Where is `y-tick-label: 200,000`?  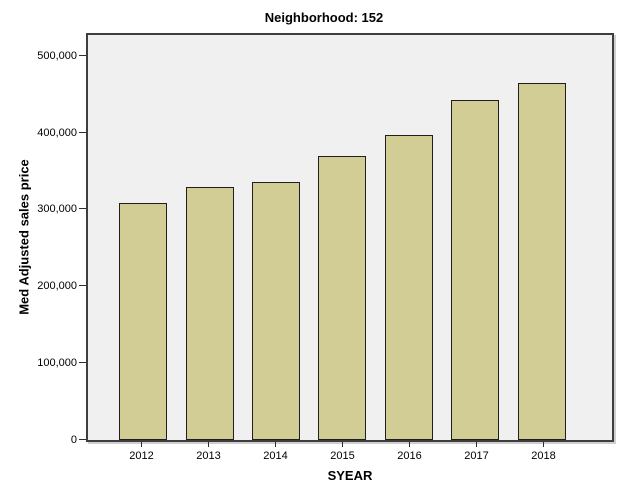 y-tick-label: 200,000 is located at coordinates (57, 286).